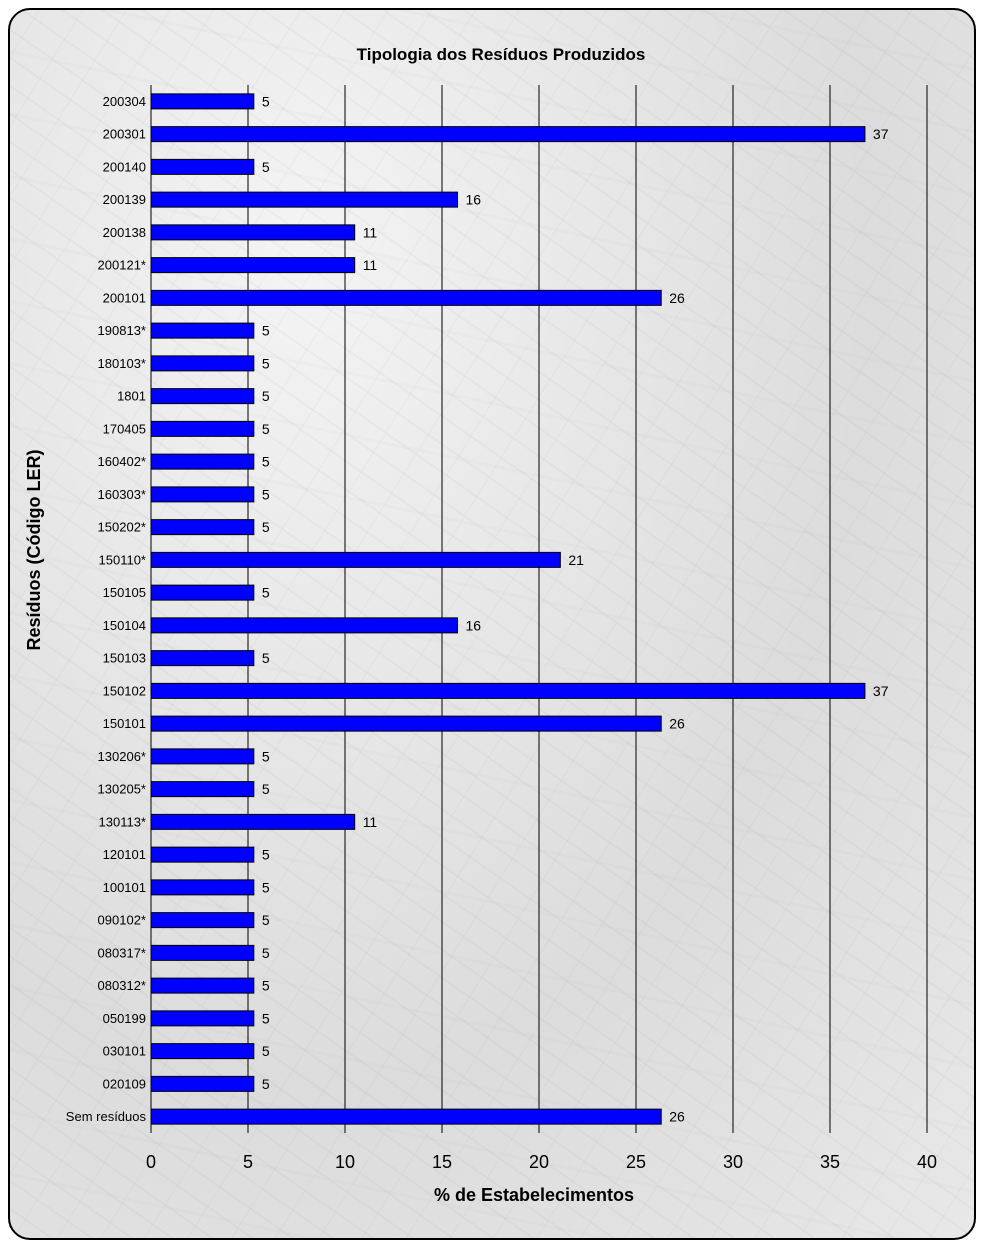  I want to click on category-label: 200140, so click(124, 166).